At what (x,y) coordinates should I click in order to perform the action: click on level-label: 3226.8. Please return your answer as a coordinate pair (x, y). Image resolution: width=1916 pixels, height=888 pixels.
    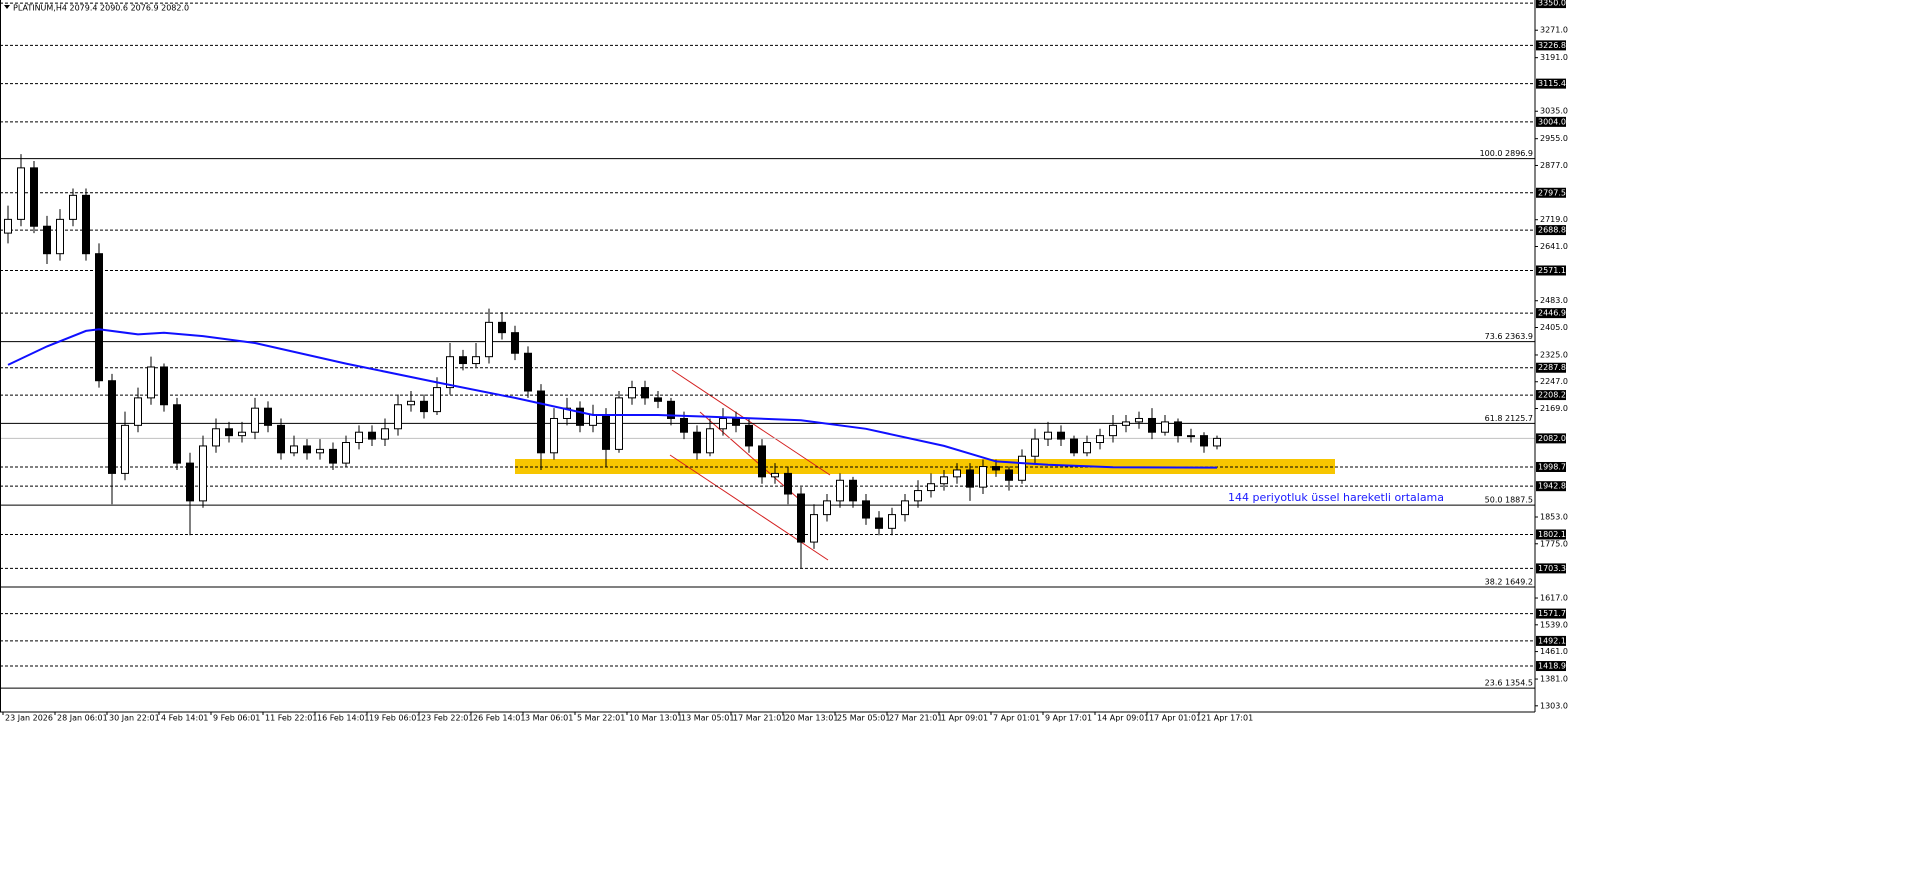
    Looking at the image, I should click on (1552, 45).